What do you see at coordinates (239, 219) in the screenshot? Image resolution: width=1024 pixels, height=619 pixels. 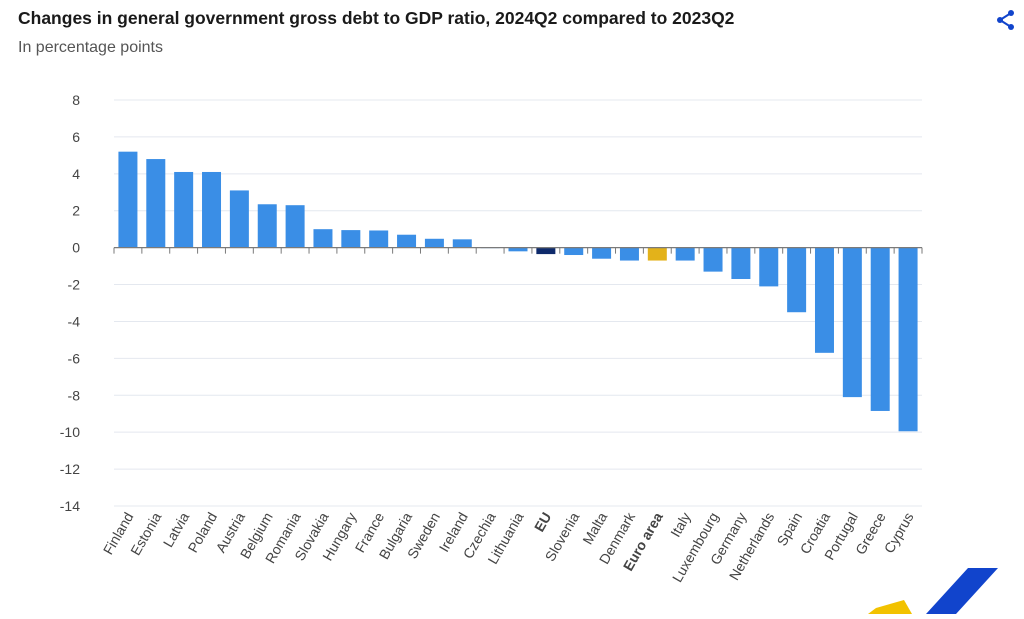 I see `bar-austria` at bounding box center [239, 219].